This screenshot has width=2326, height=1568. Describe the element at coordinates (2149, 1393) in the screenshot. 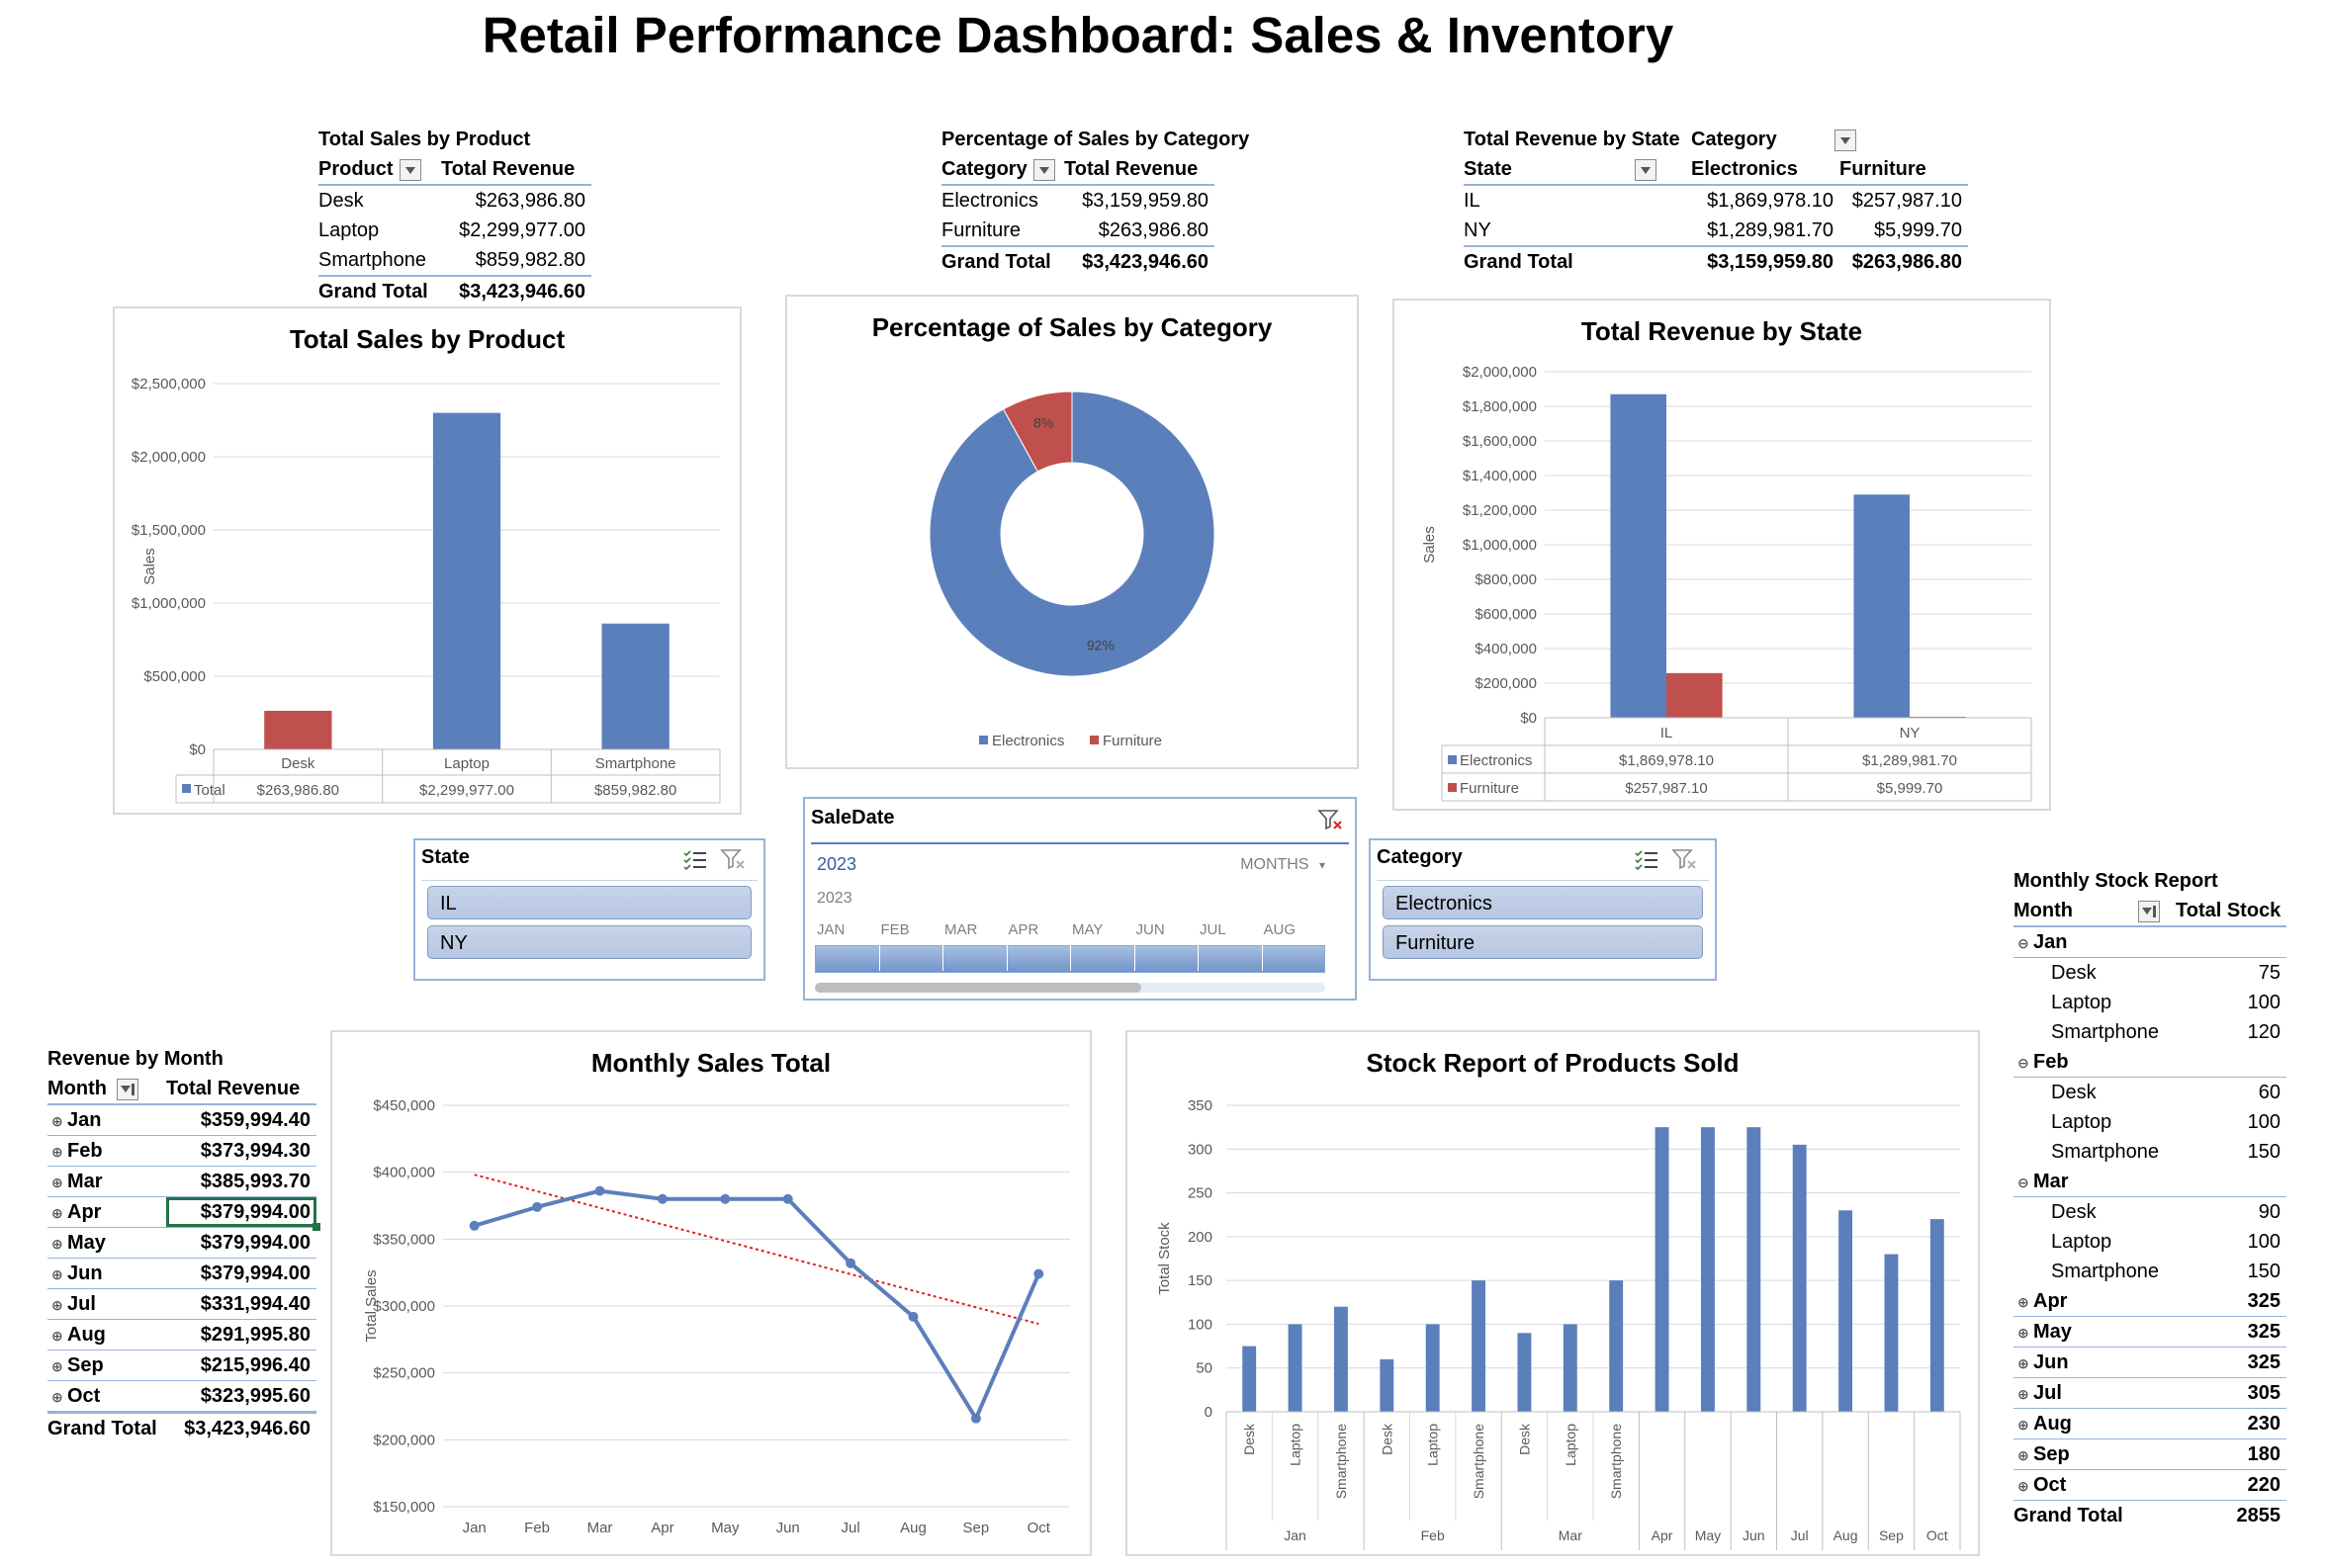

I see `group-row: ⊕ Jul 305` at that location.